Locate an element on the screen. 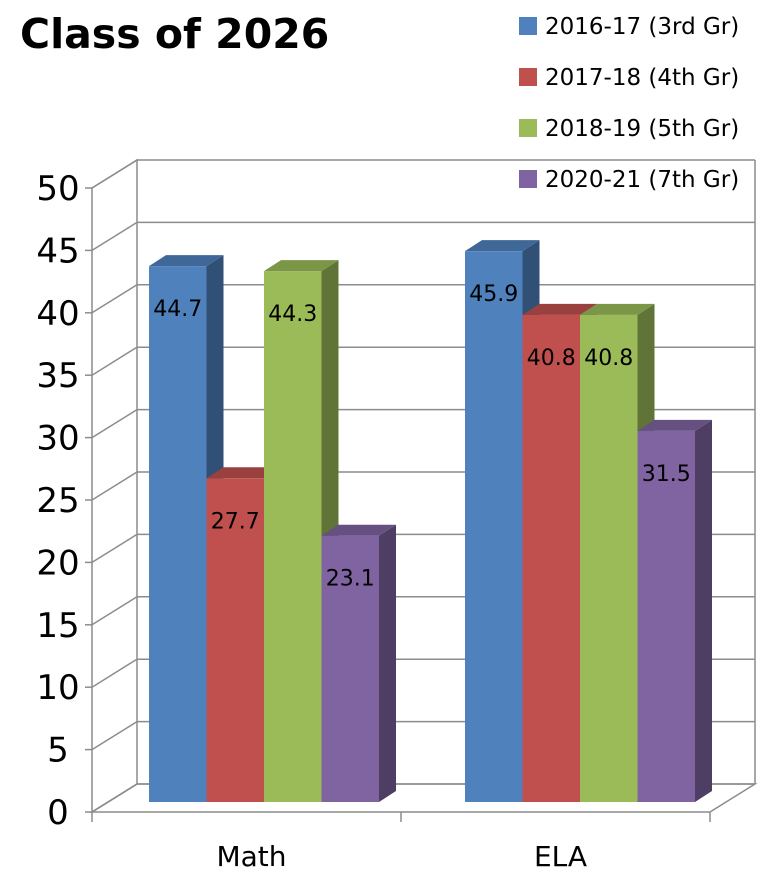 Image resolution: width=773 pixels, height=872 pixels. y-axis-ticks: 0 5 10 15 20 25 30 35 40 45 50 is located at coordinates (64, 501).